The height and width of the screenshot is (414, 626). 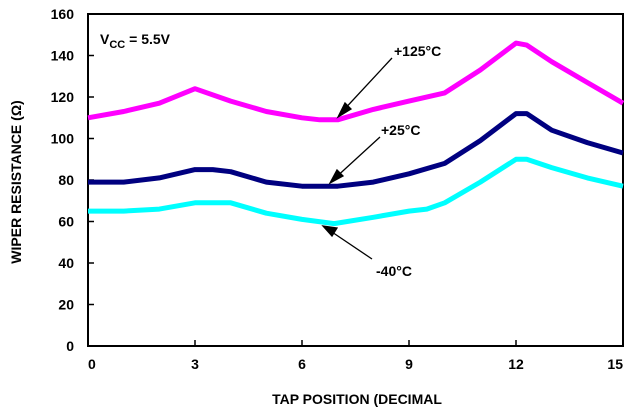 What do you see at coordinates (302, 364) in the screenshot?
I see `x-tick-label: 6` at bounding box center [302, 364].